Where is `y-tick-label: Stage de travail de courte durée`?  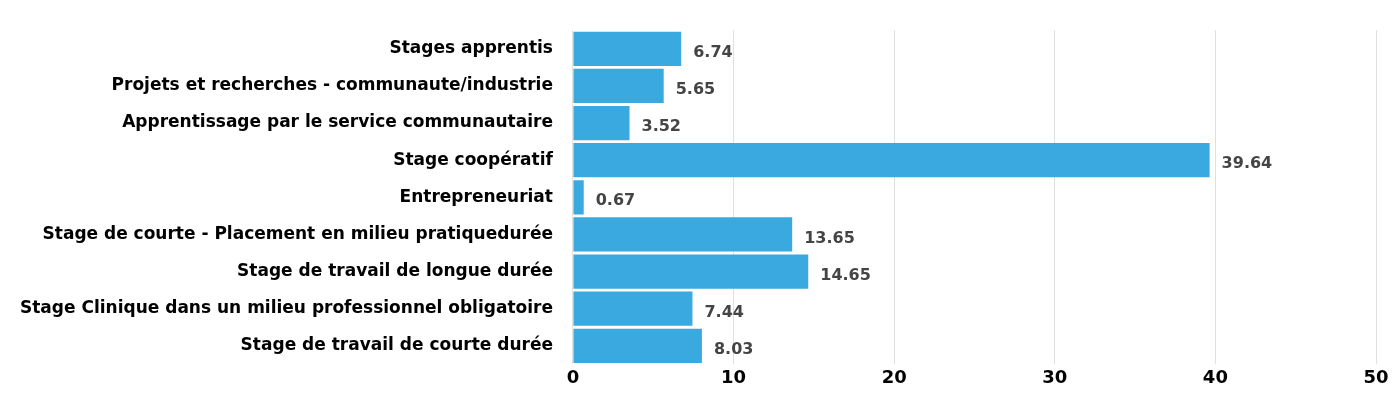 y-tick-label: Stage de travail de courte durée is located at coordinates (396, 344).